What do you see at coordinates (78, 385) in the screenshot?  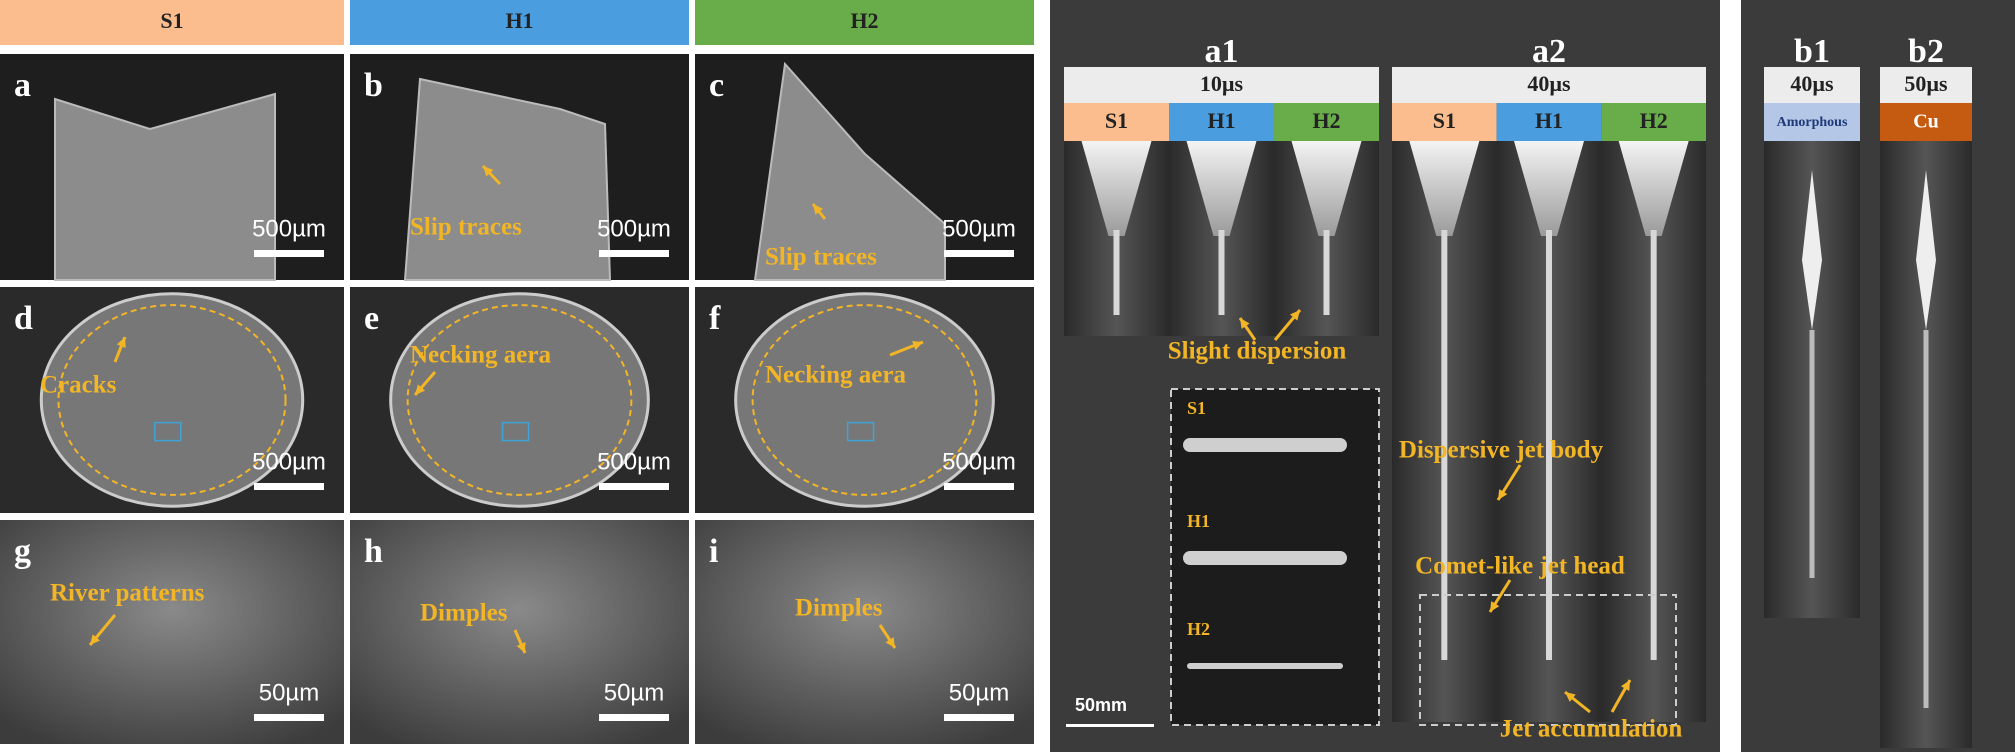 I see `annotation: Cracks` at bounding box center [78, 385].